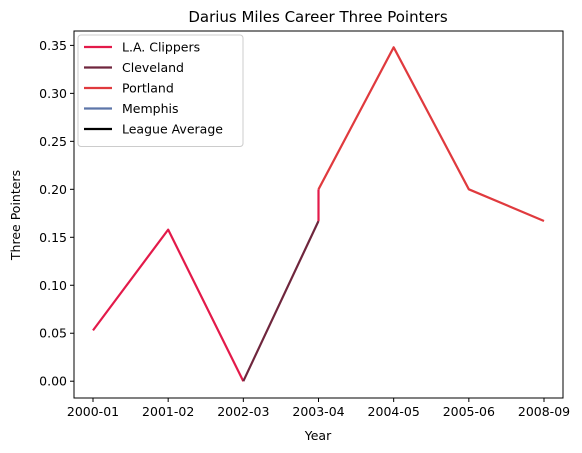 This screenshot has height=453, width=582. What do you see at coordinates (150, 108) in the screenshot?
I see `legend-label: Memphis` at bounding box center [150, 108].